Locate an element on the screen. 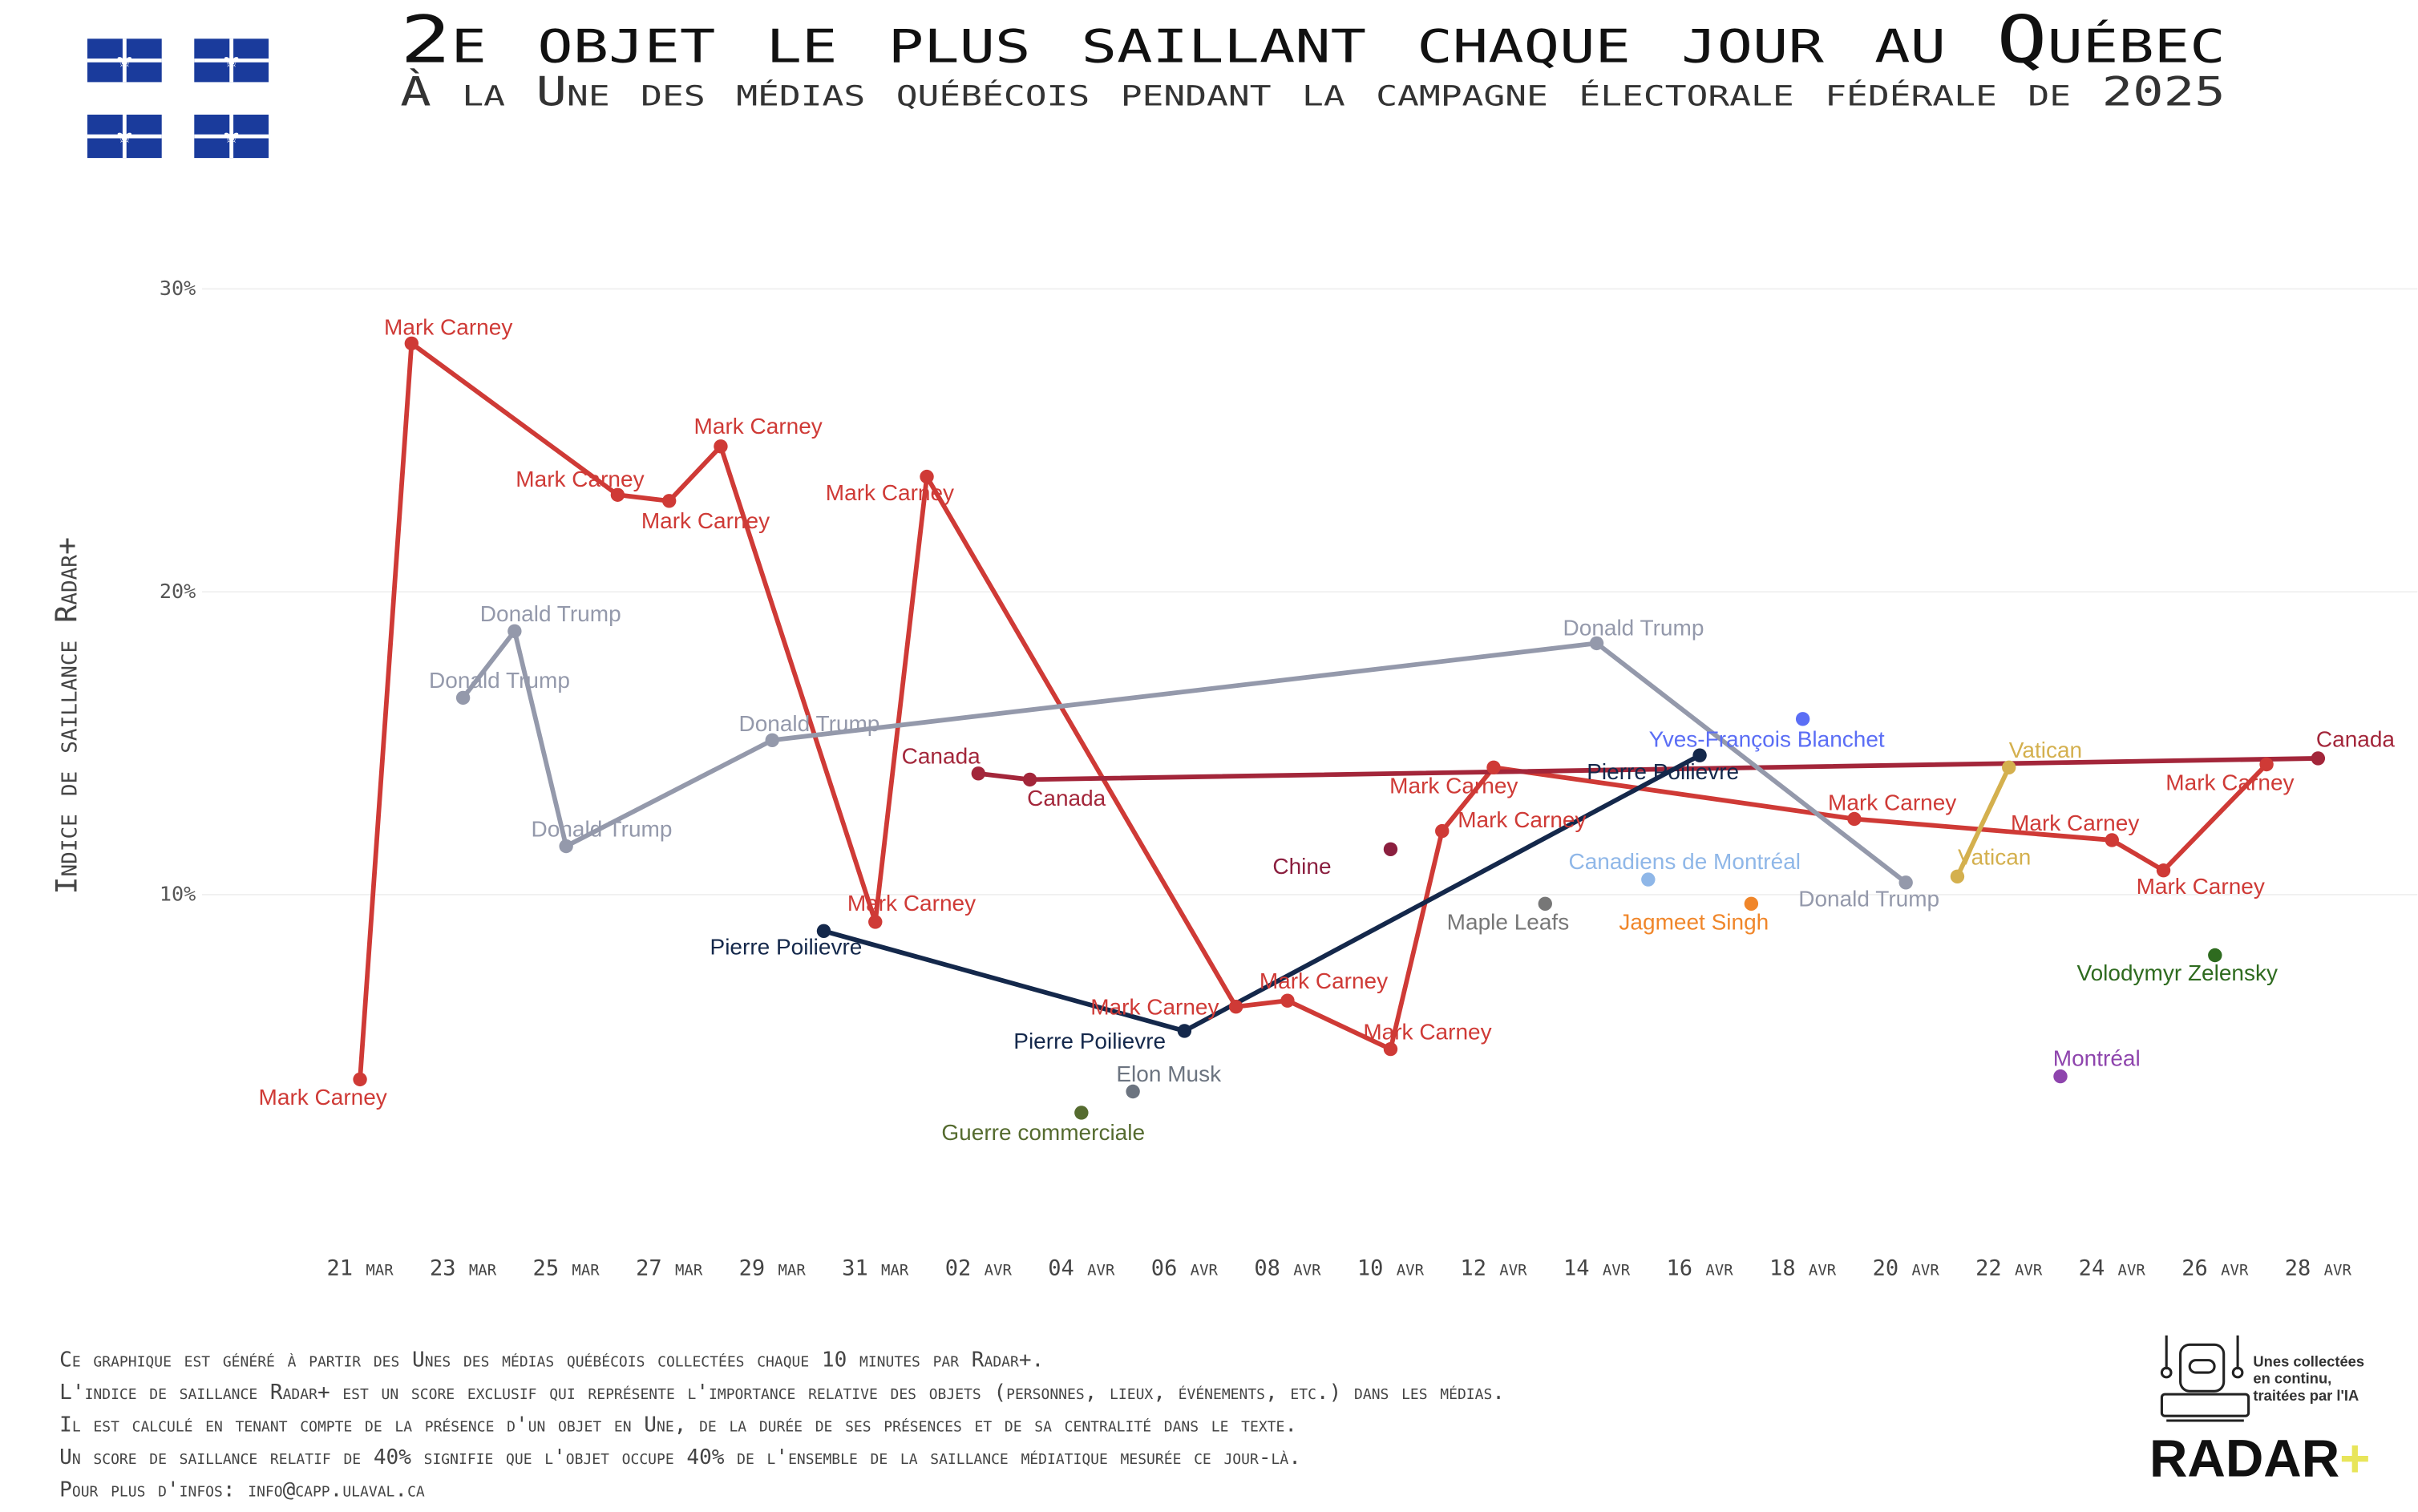 The image size is (2418, 1512). x-tick-label: 25 mar is located at coordinates (566, 1267).